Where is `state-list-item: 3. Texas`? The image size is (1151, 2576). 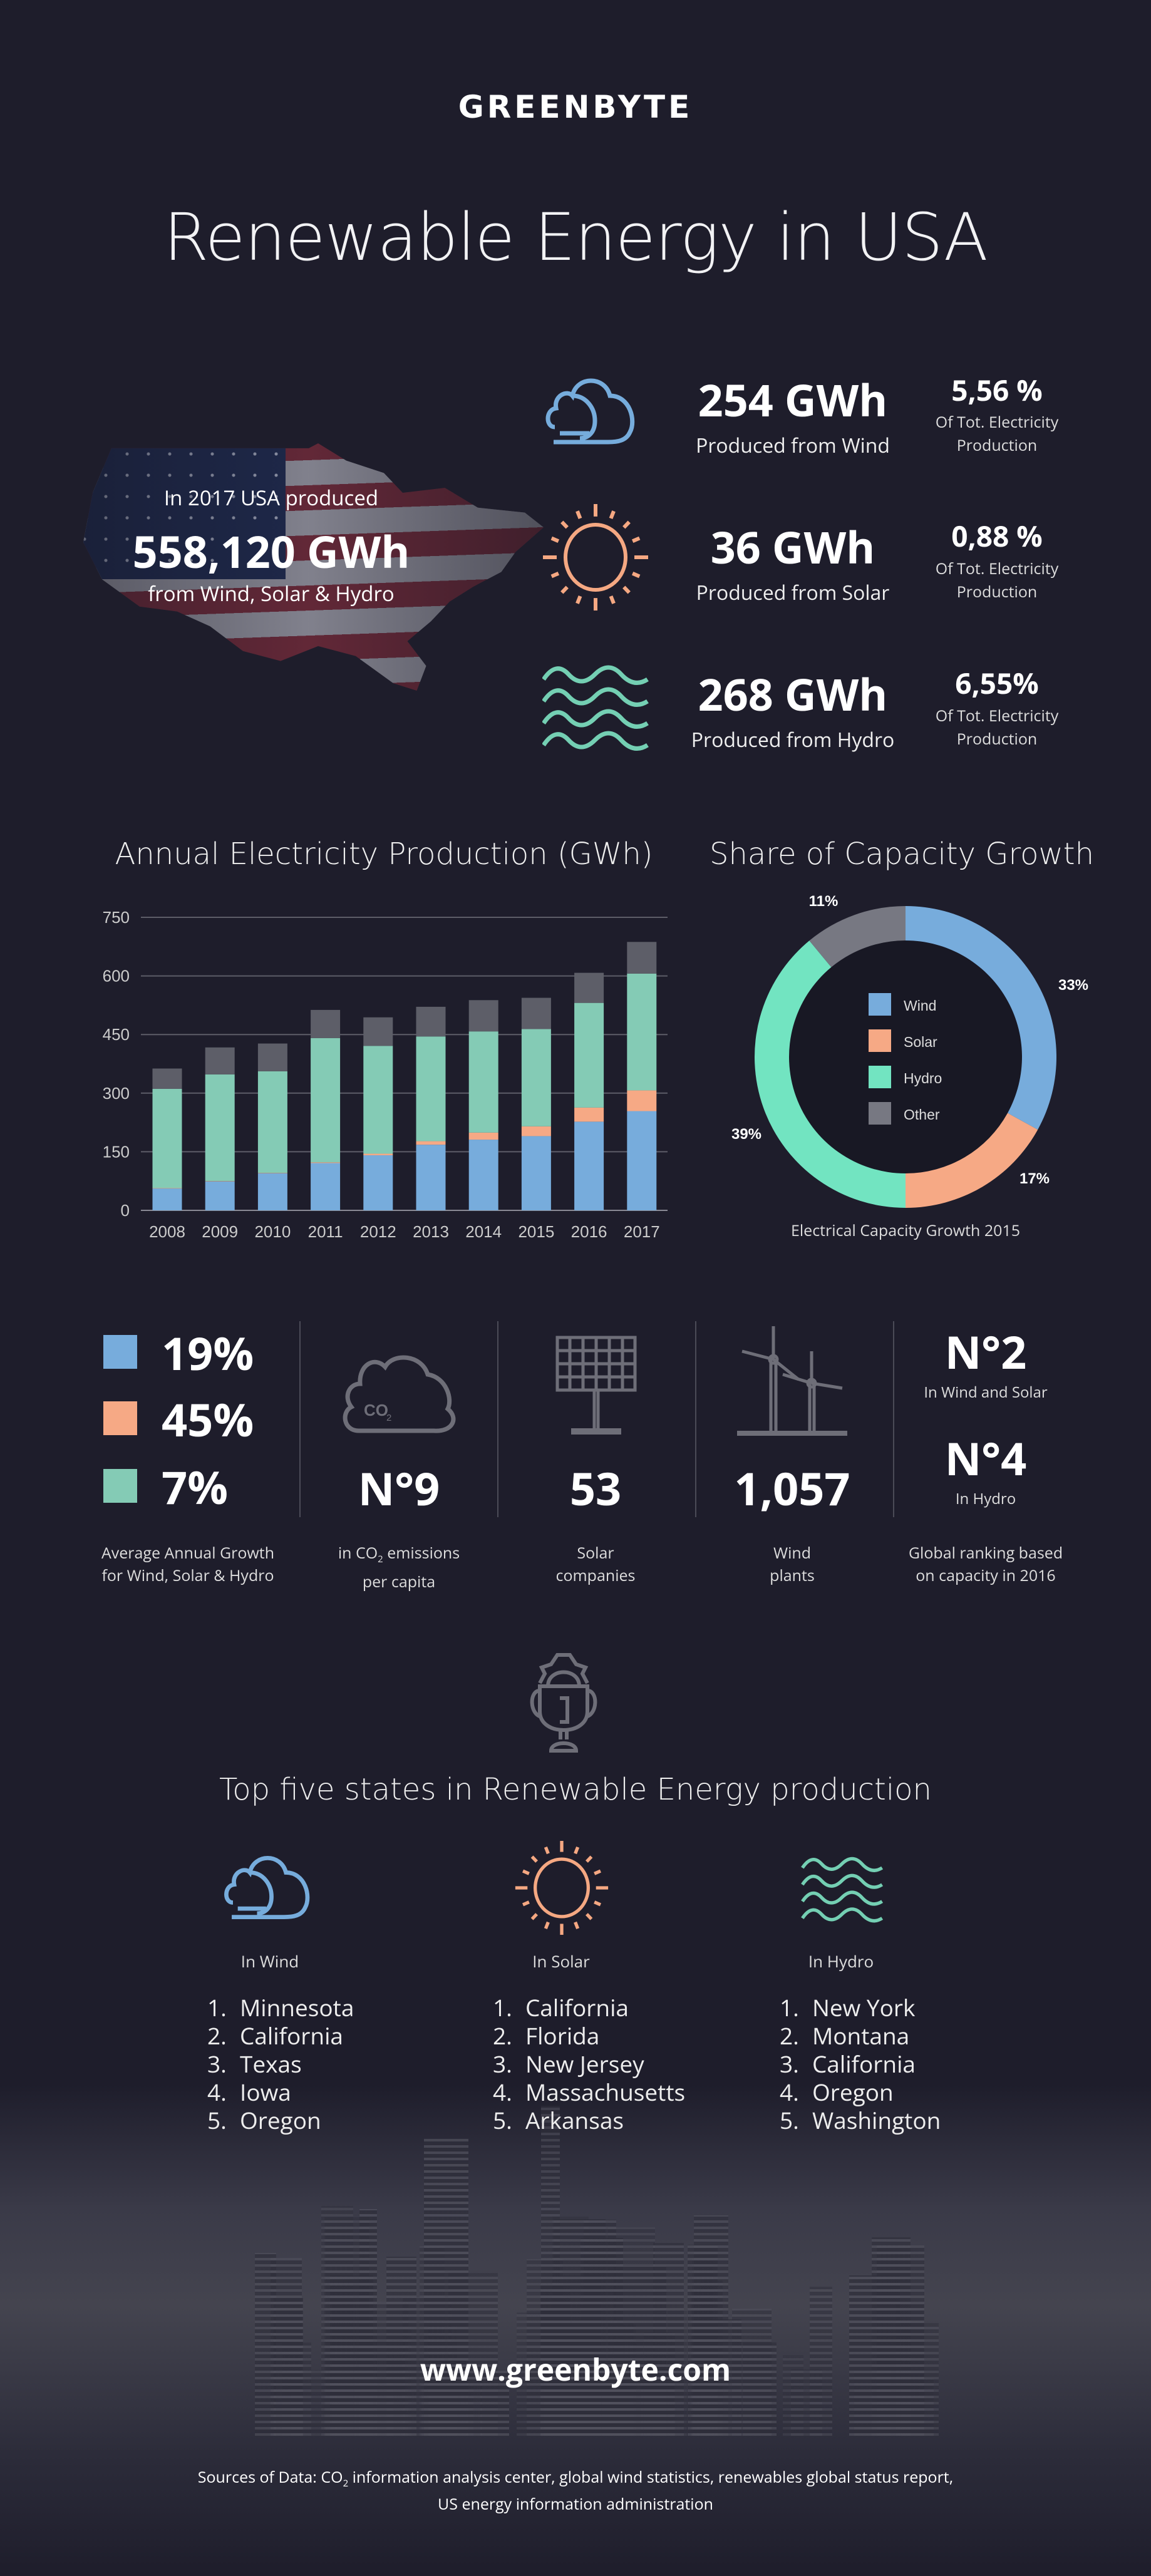
state-list-item: 3. Texas is located at coordinates (280, 2063).